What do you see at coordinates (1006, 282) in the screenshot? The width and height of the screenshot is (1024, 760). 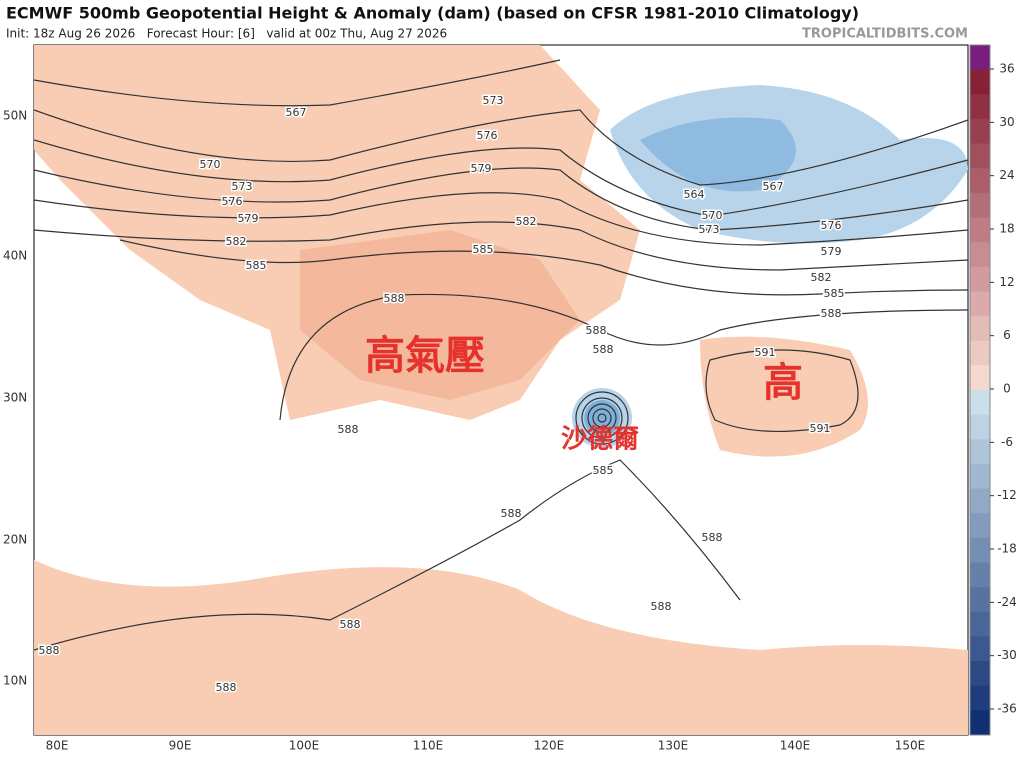 I see `colorbar-tick-label: 12` at bounding box center [1006, 282].